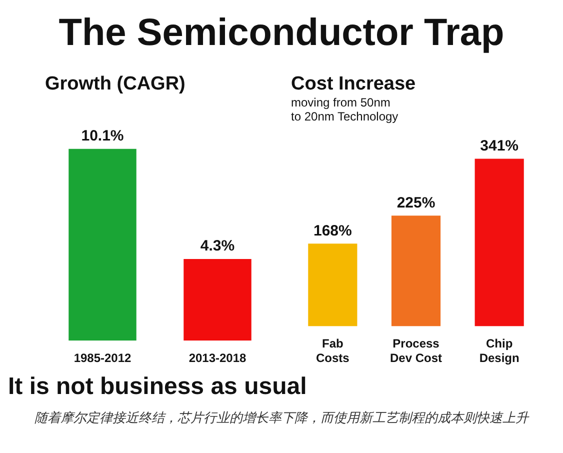 Image resolution: width=563 pixels, height=453 pixels. What do you see at coordinates (333, 351) in the screenshot?
I see `x-tick-label: Fab Costs` at bounding box center [333, 351].